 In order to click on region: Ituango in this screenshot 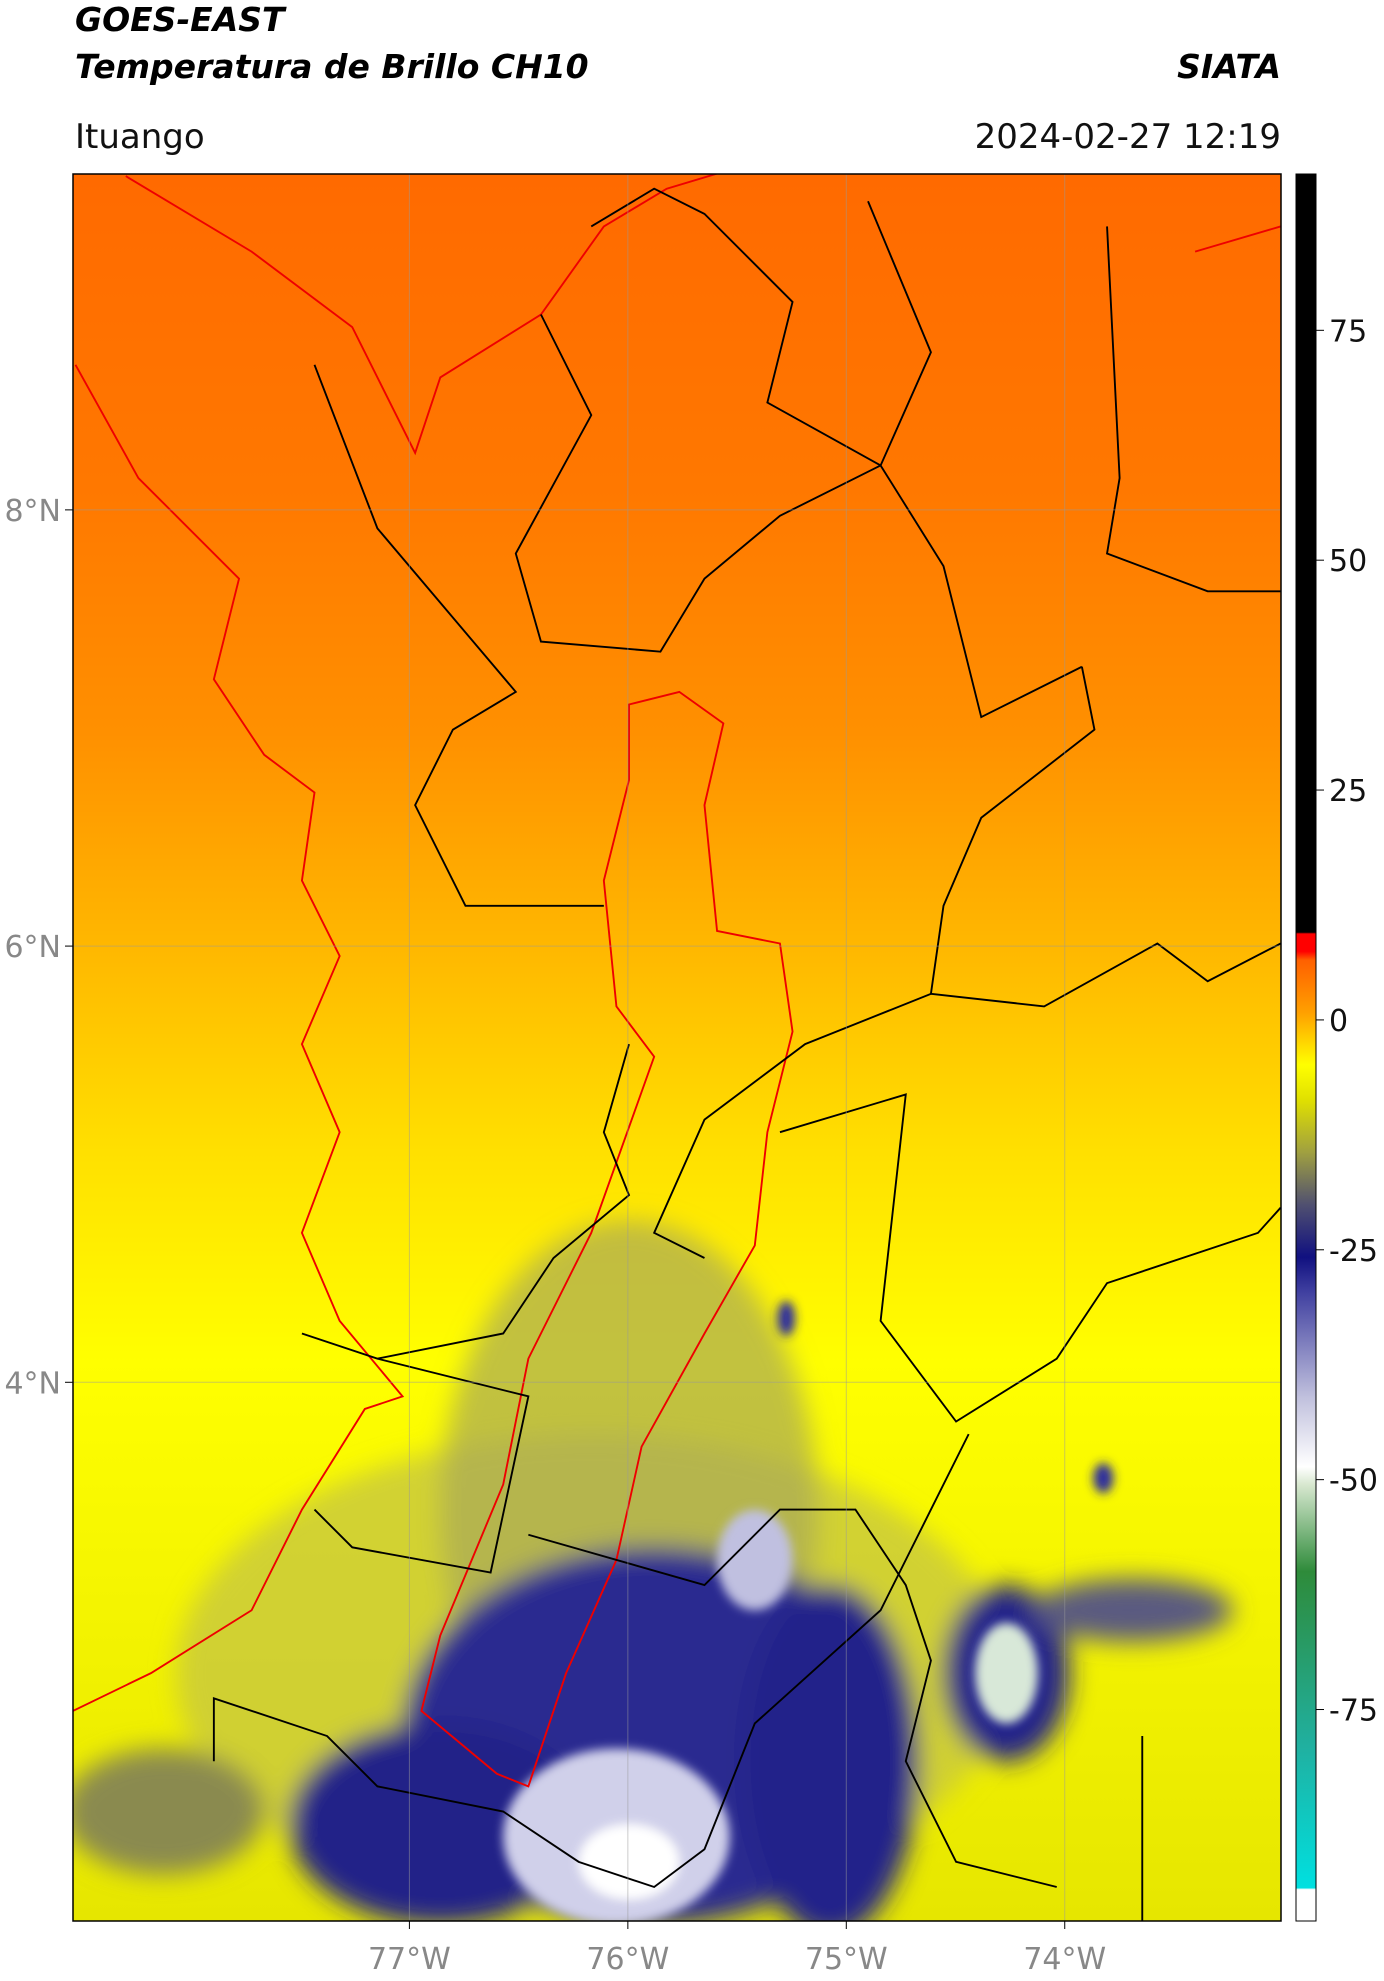, I will do `click(140, 137)`.